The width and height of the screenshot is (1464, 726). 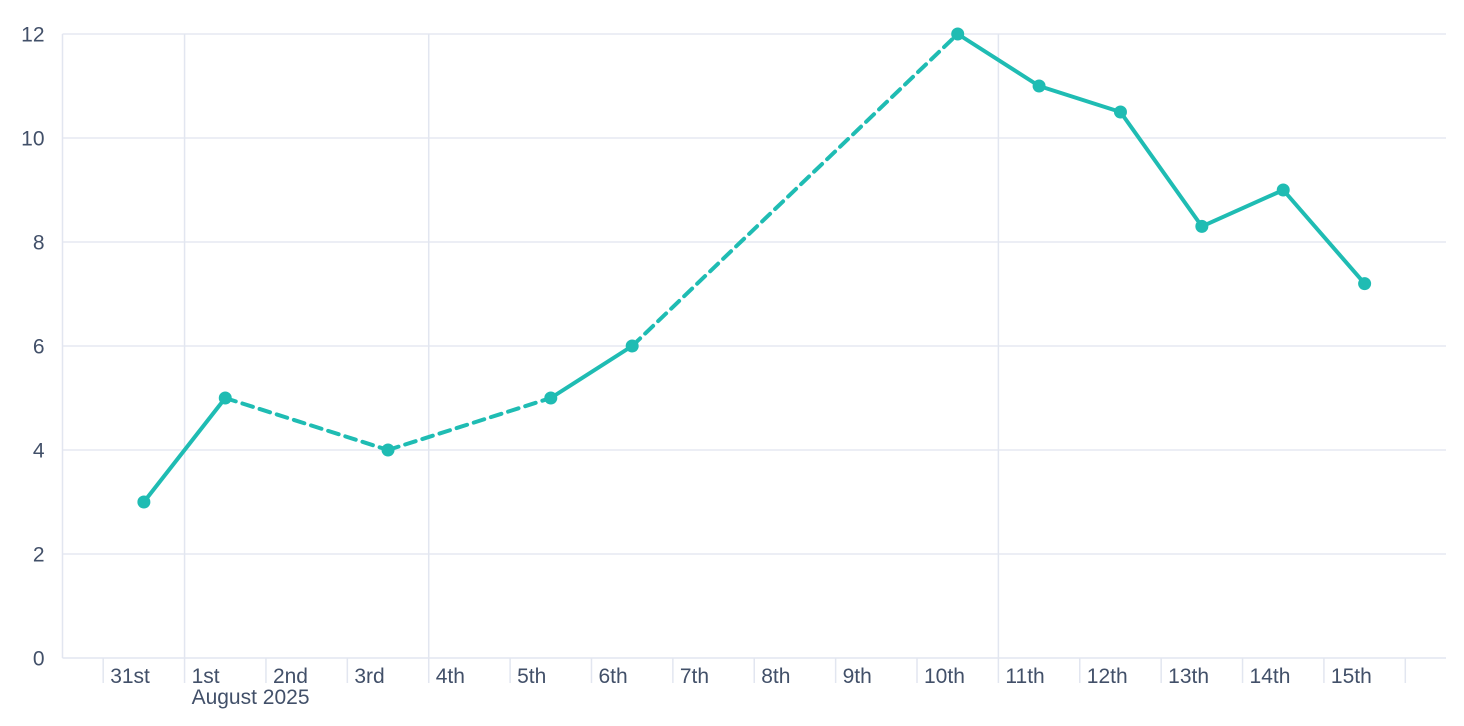 I want to click on y-tick-label: 2, so click(x=39, y=555).